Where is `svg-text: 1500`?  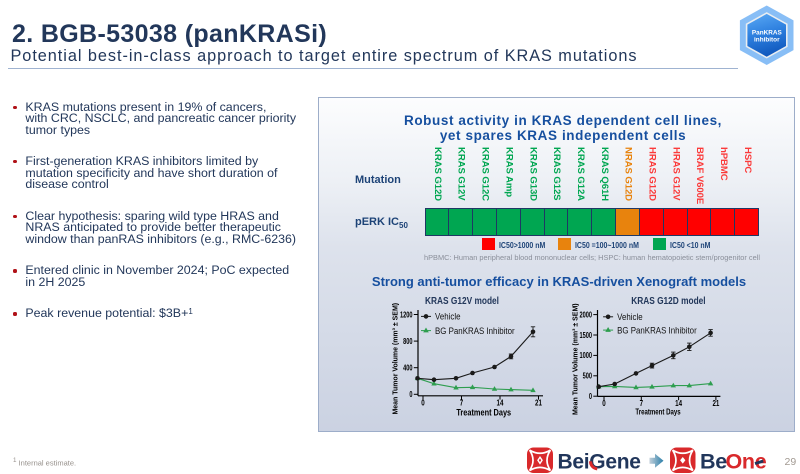 svg-text: 1500 is located at coordinates (585, 335).